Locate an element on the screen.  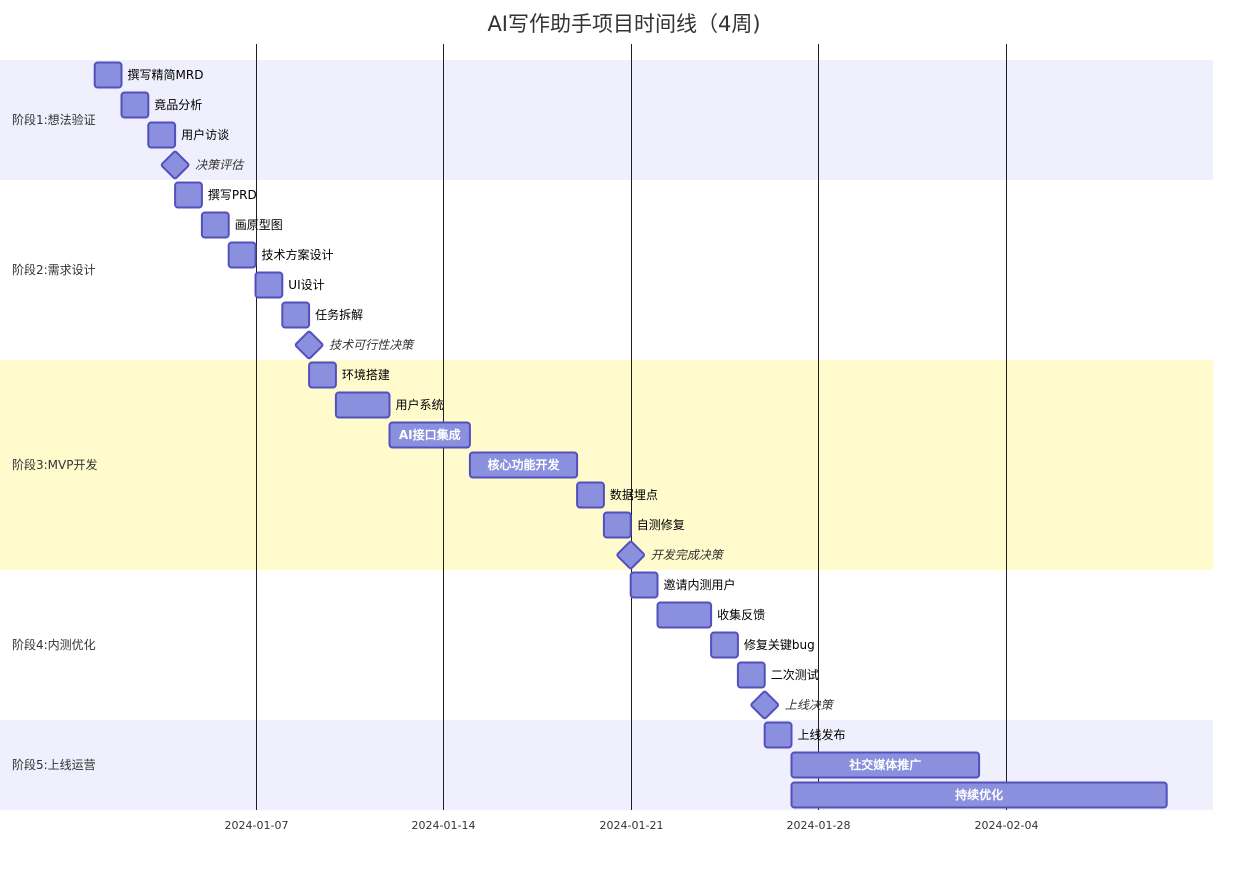
task-label: 自测修复 is located at coordinates (661, 524).